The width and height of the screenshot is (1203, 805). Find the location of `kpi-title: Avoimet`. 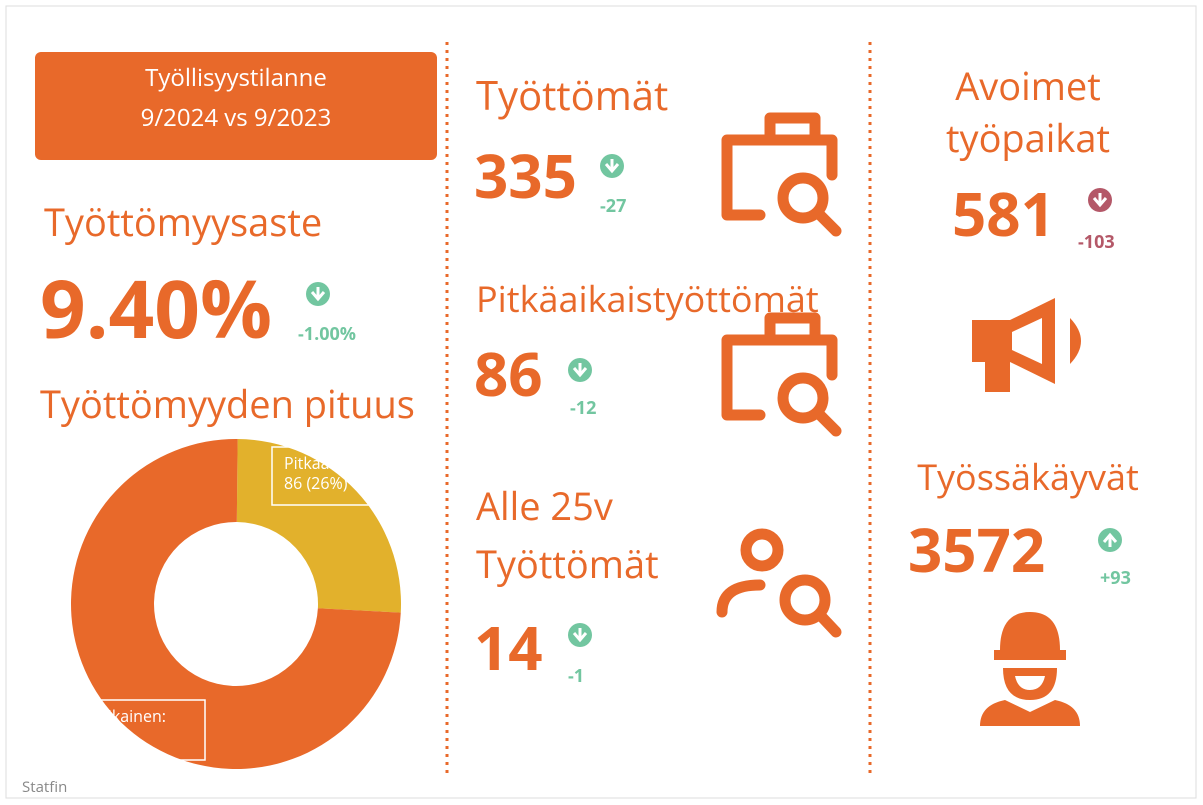

kpi-title: Avoimet is located at coordinates (1028, 86).